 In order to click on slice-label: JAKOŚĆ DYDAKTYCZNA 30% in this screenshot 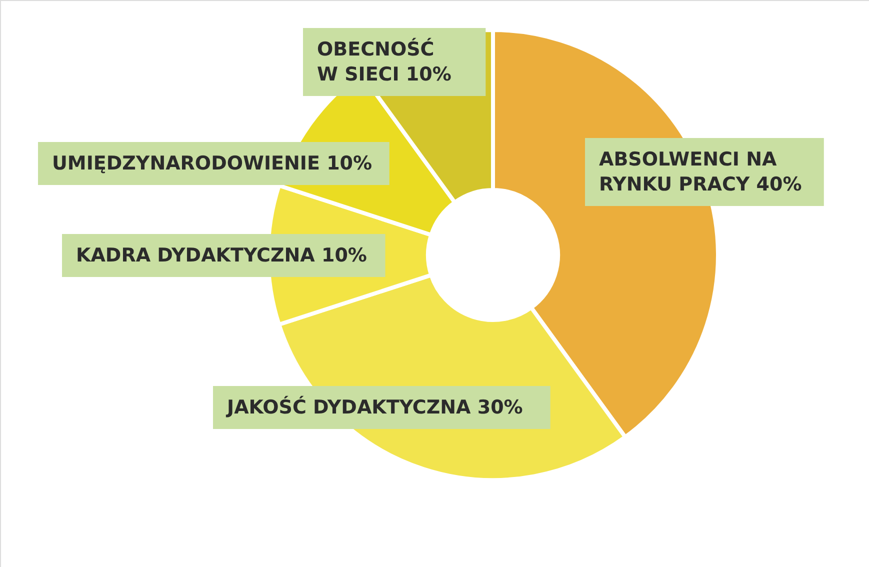, I will do `click(374, 407)`.